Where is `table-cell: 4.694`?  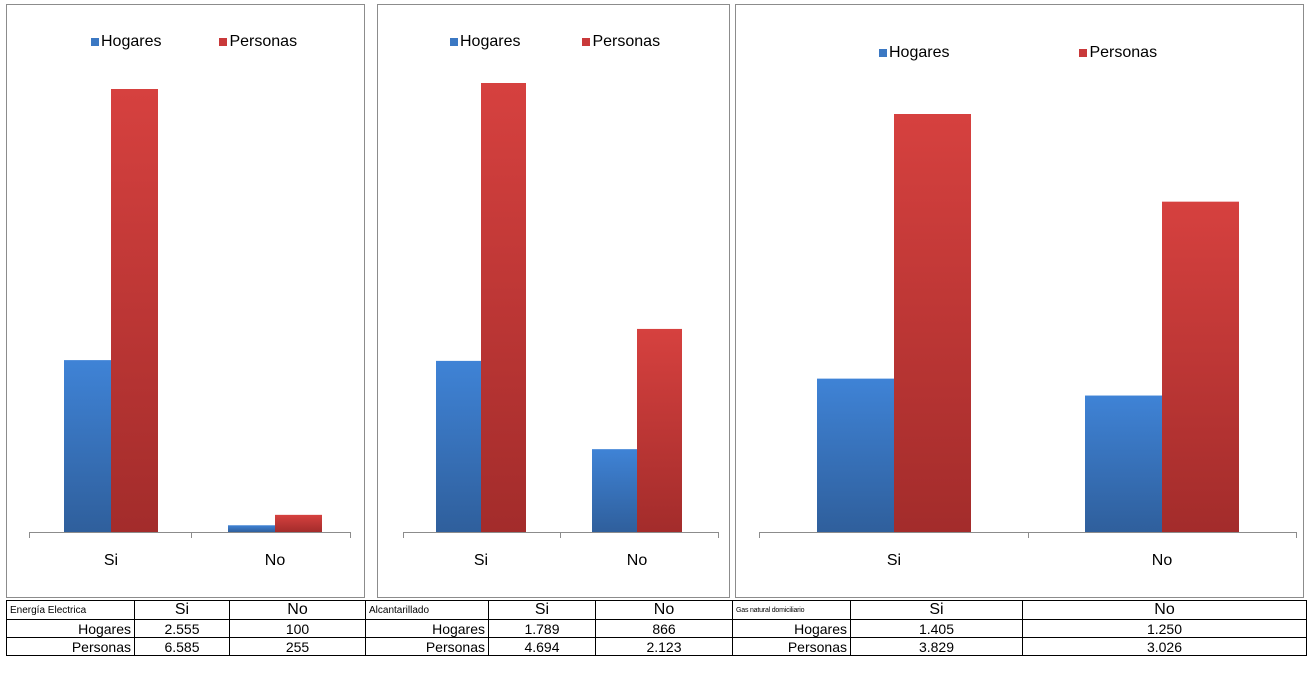 table-cell: 4.694 is located at coordinates (542, 646).